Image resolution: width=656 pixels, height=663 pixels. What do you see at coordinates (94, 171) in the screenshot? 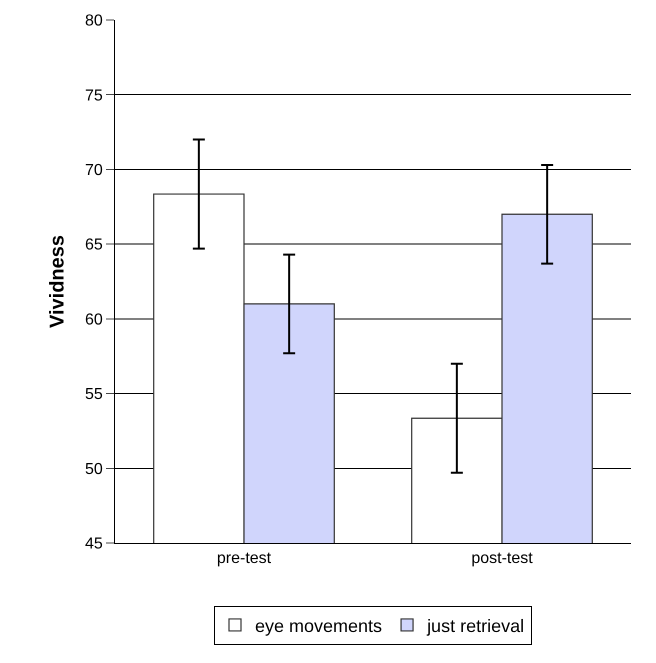
I see `y-tick-label: 70` at bounding box center [94, 171].